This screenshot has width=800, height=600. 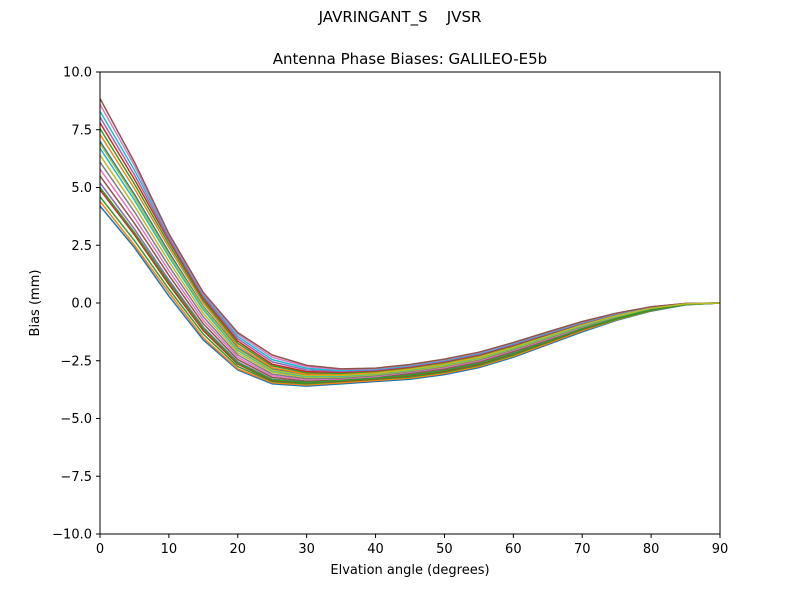 I want to click on x-tick-label: 80, so click(x=651, y=549).